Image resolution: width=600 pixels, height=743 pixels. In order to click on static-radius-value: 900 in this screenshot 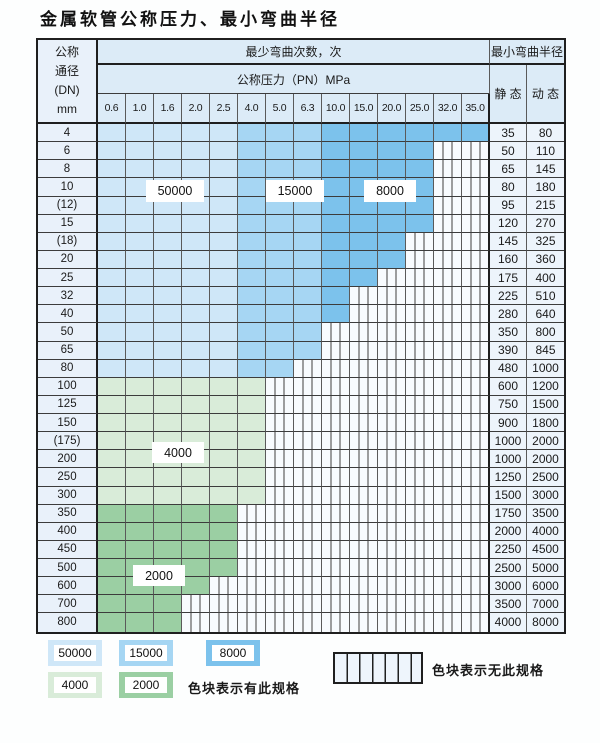, I will do `click(508, 423)`.